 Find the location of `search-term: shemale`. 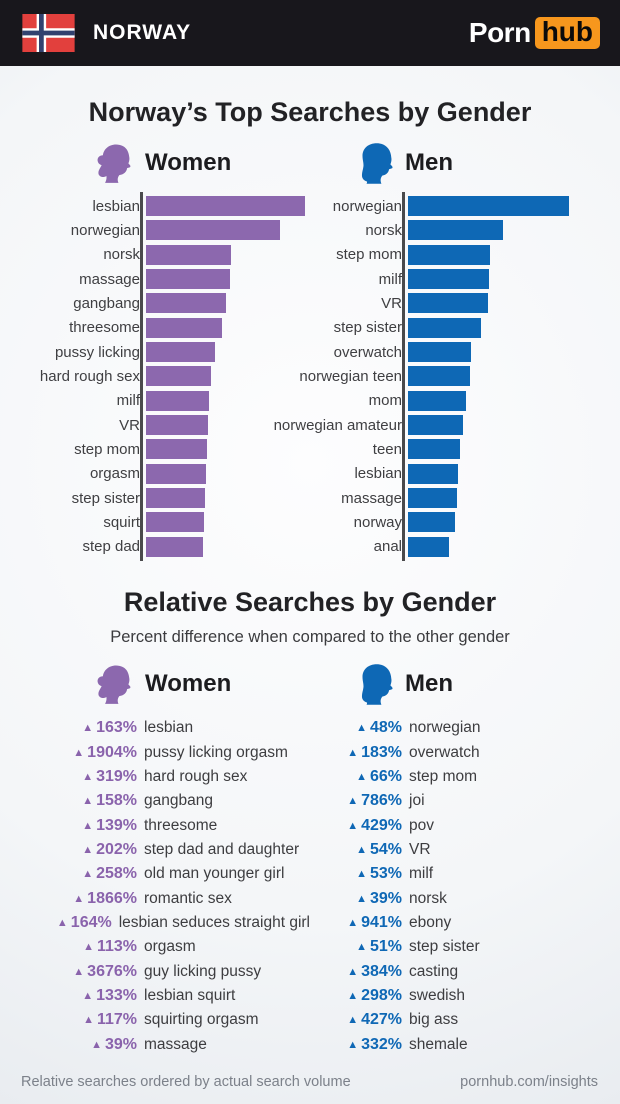

search-term: shemale is located at coordinates (438, 1044).